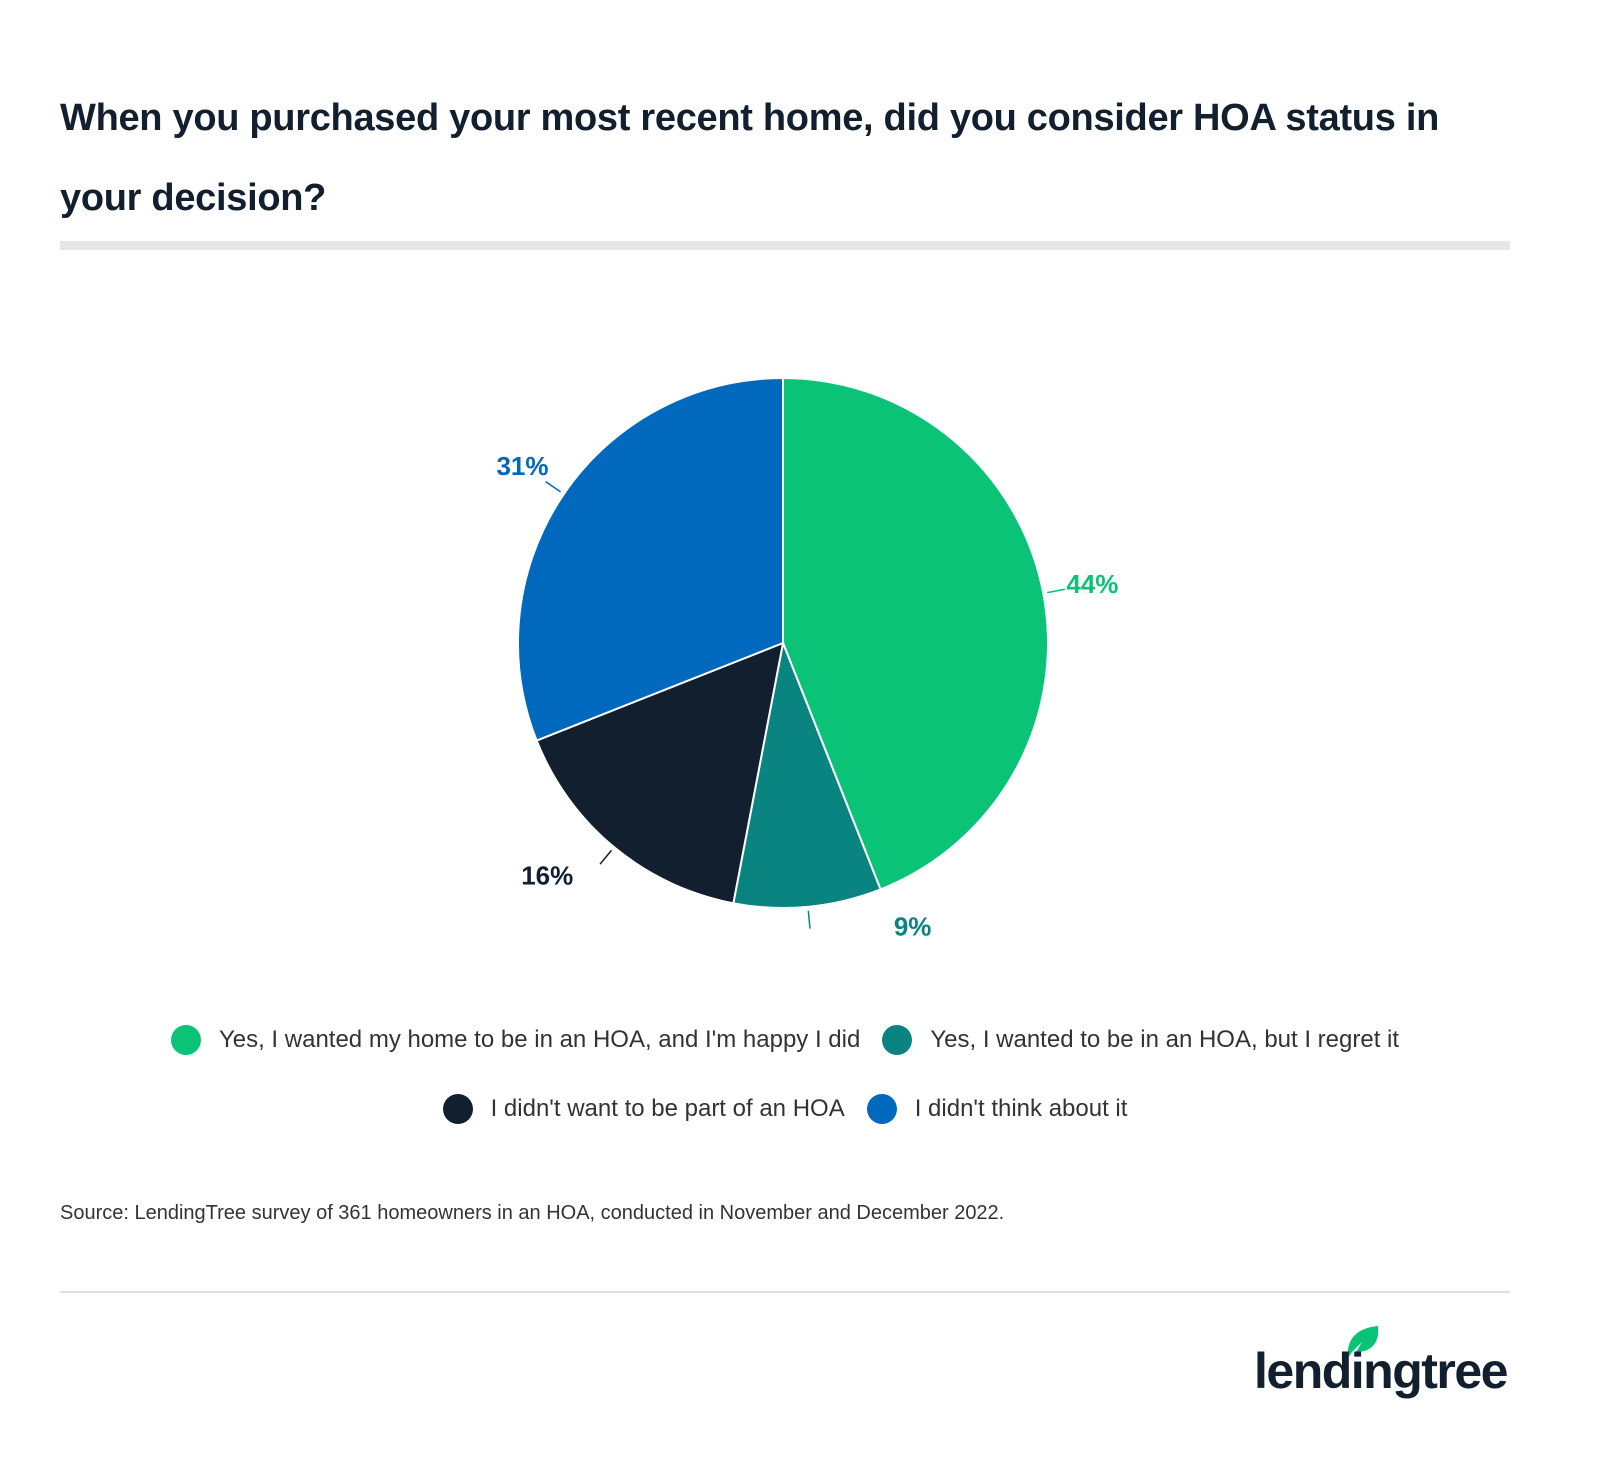 Image resolution: width=1600 pixels, height=1460 pixels. Describe the element at coordinates (547, 876) in the screenshot. I see `data-label: 16%` at that location.